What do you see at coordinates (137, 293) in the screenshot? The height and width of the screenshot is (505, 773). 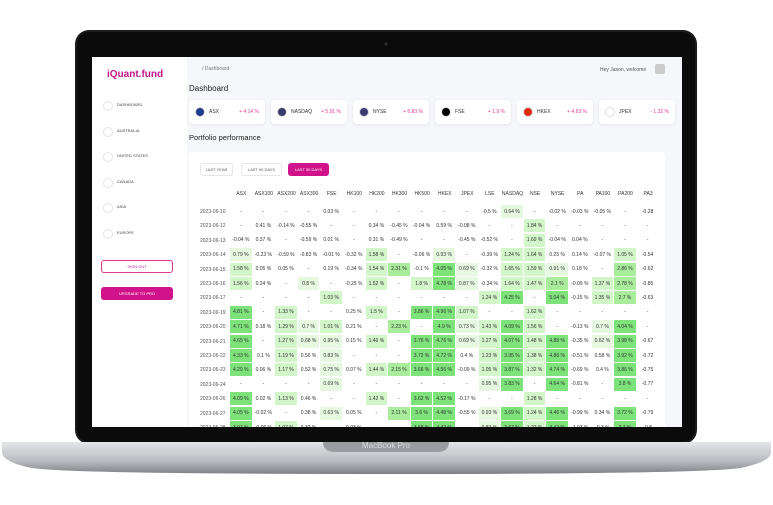 I see `upgrade-button: UPGRADE TO PRO` at bounding box center [137, 293].